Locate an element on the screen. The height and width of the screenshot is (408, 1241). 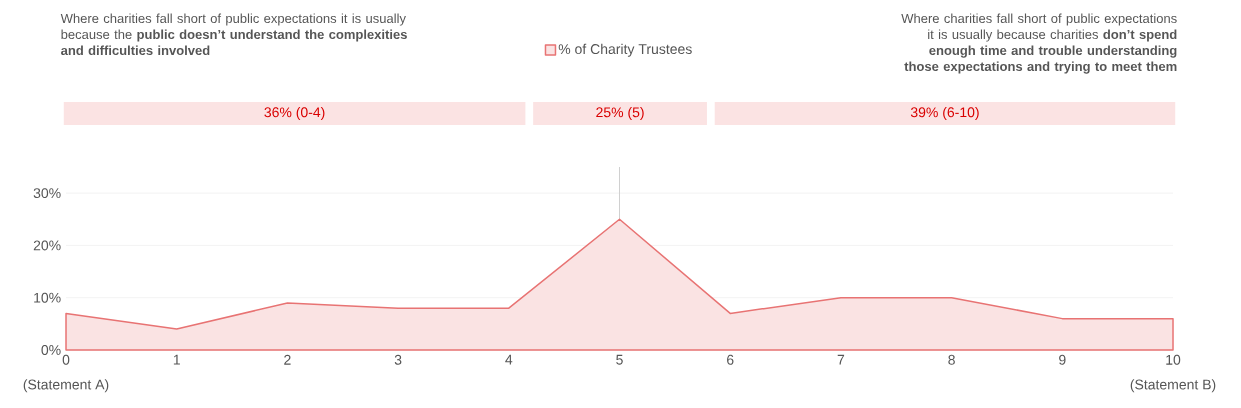
x-tick-label: 1 is located at coordinates (176, 359).